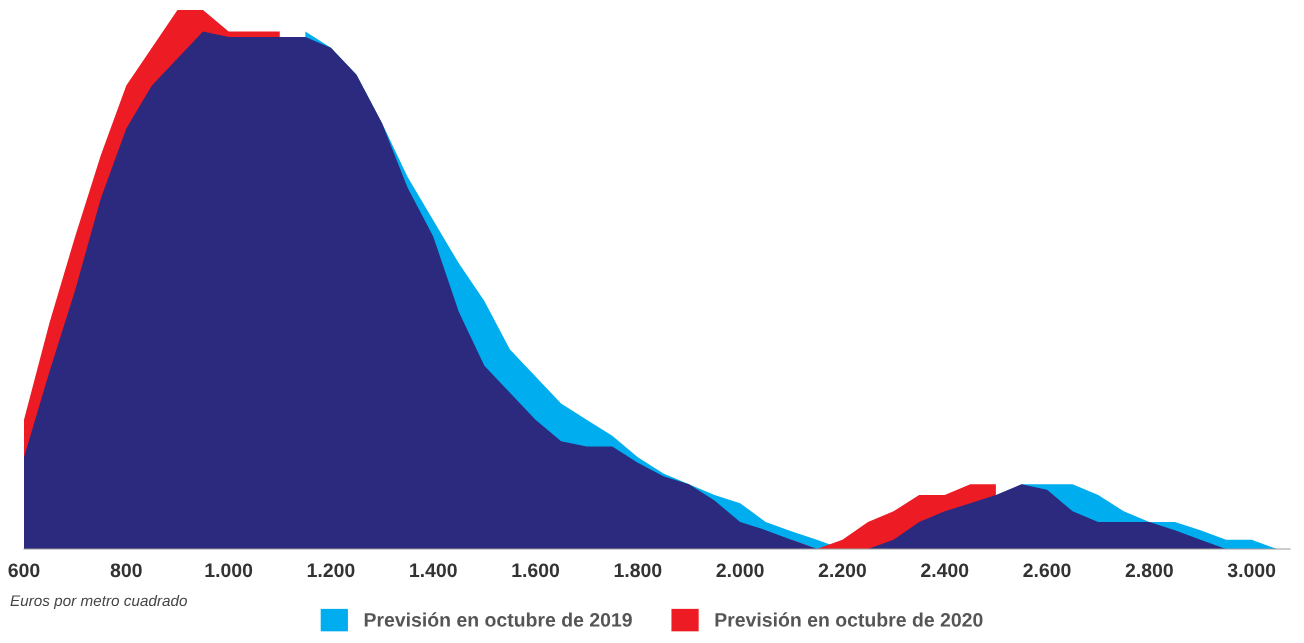 The image size is (1304, 643). I want to click on x-tick-label: 1.400, so click(433, 570).